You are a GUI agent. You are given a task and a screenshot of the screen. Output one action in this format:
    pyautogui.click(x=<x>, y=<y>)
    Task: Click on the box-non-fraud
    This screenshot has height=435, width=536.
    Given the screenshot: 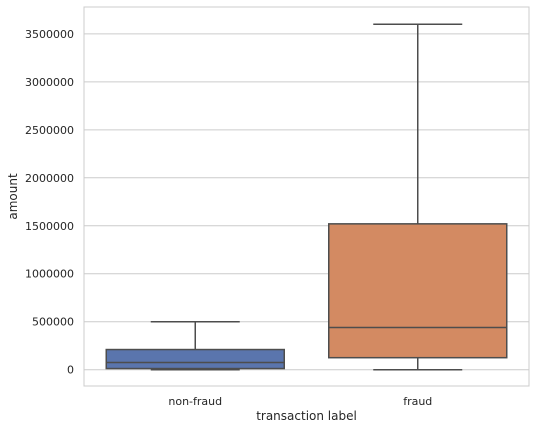 What is the action you would take?
    pyautogui.click(x=195, y=345)
    